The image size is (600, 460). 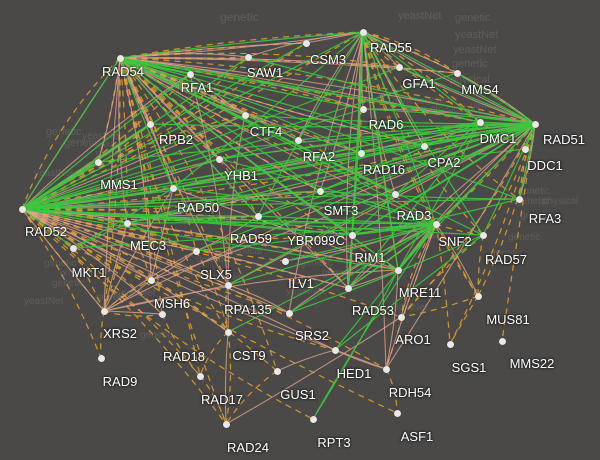 I want to click on graph-node-rad55, so click(x=363, y=32).